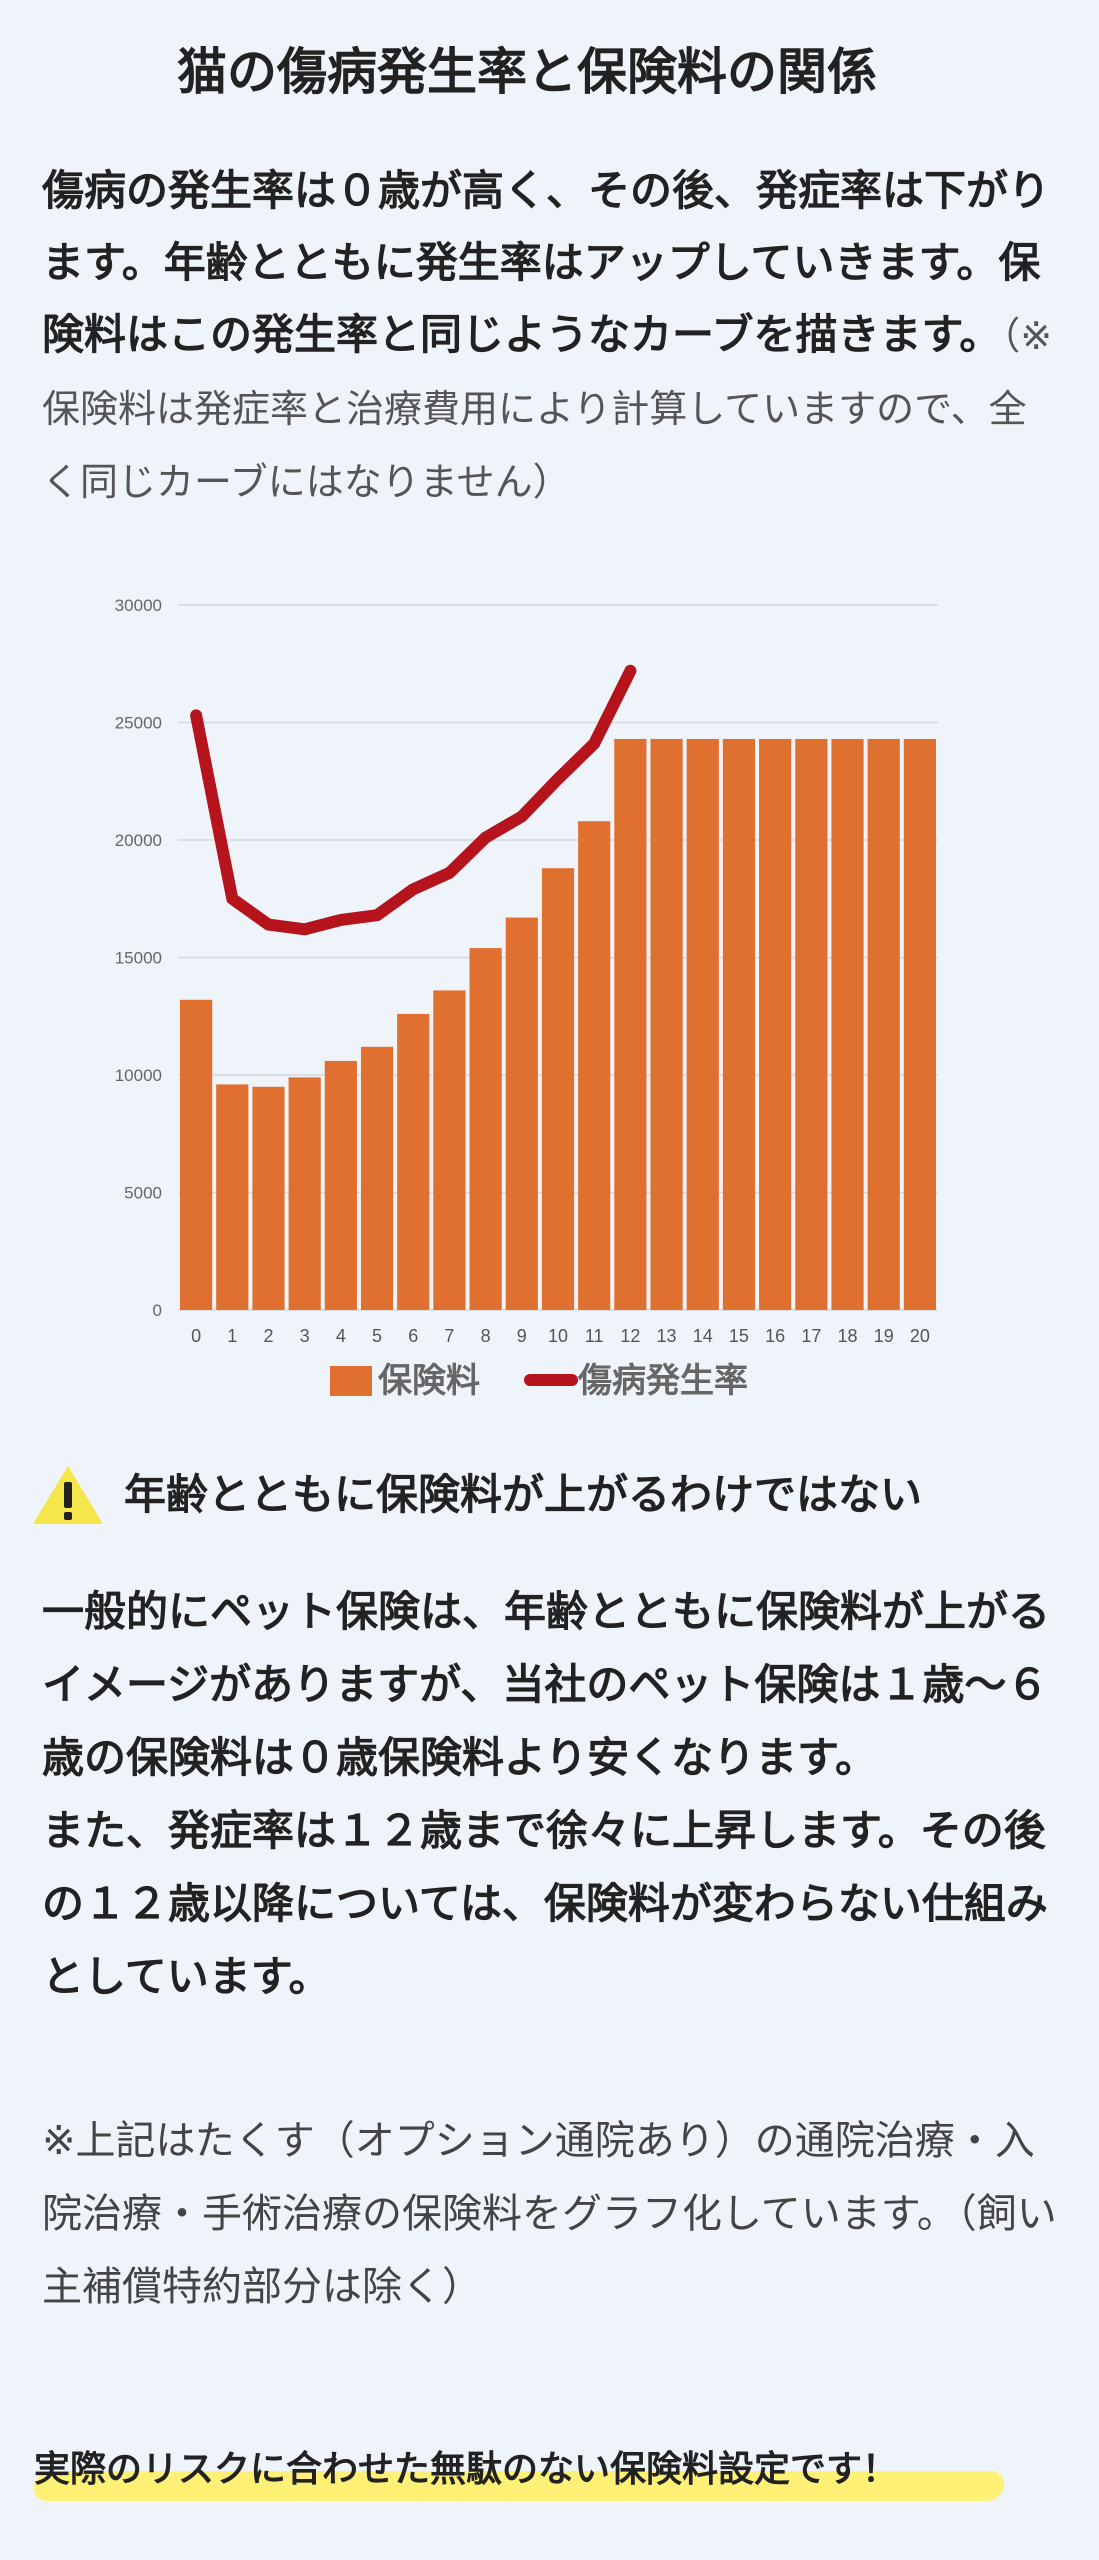  Describe the element at coordinates (196, 1336) in the screenshot. I see `x-tick-label: 0` at that location.